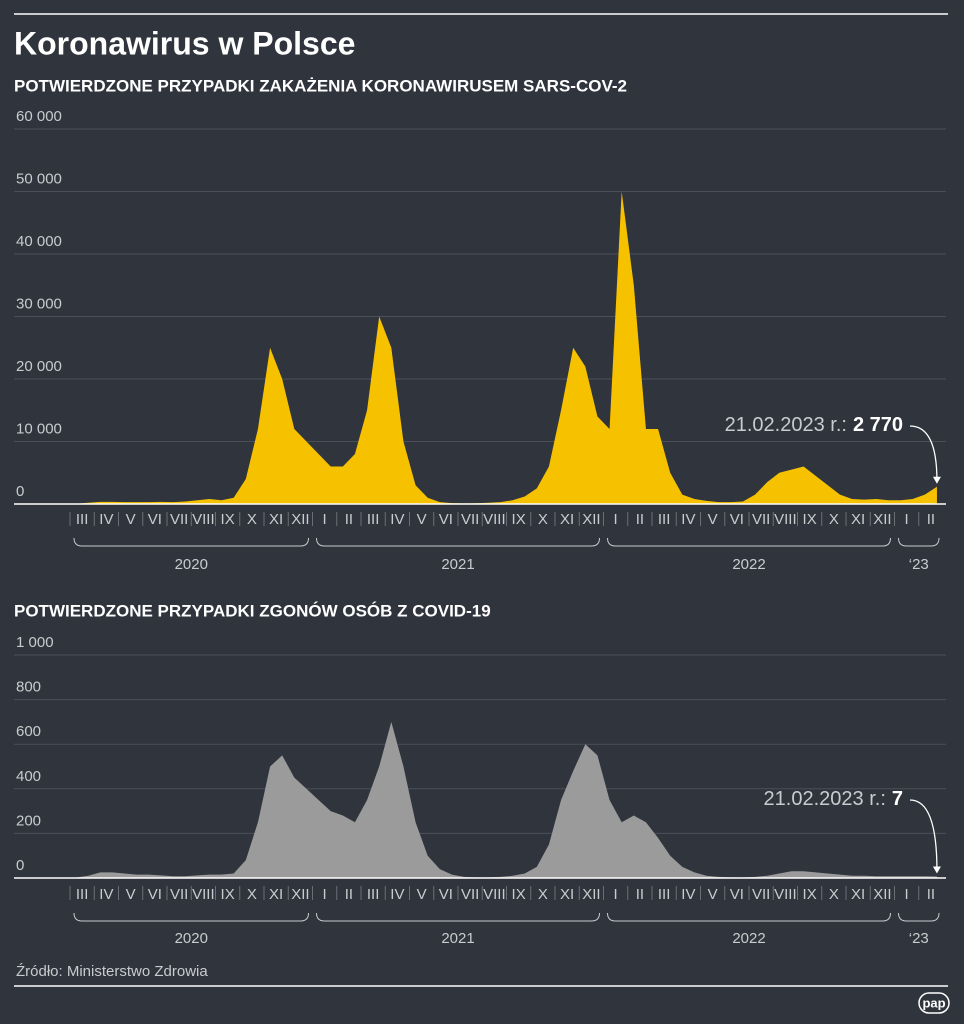 This screenshot has width=964, height=1024. I want to click on page-title: Koronawirus w Polsce, so click(184, 43).